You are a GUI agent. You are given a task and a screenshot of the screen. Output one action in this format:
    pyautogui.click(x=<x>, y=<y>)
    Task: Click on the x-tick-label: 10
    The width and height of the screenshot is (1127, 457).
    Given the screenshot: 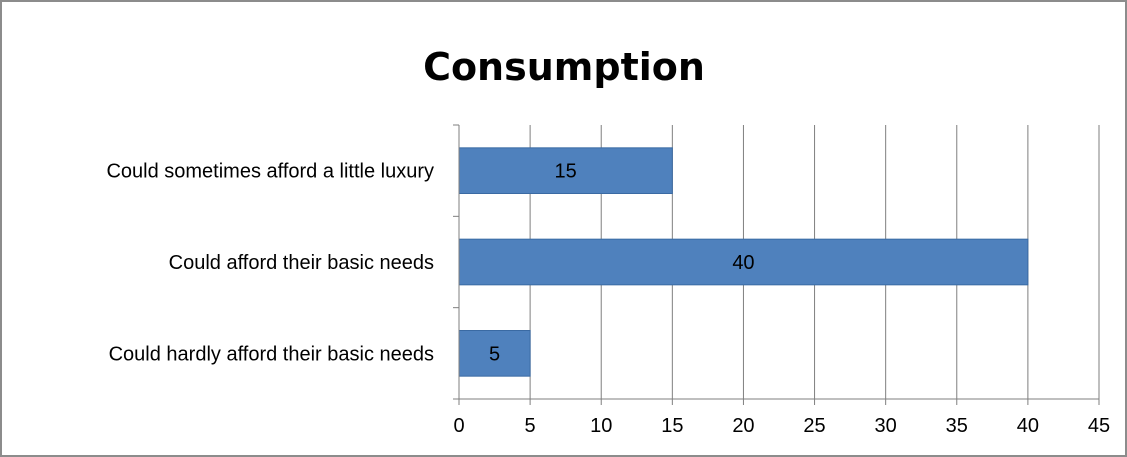 What is the action you would take?
    pyautogui.click(x=601, y=426)
    